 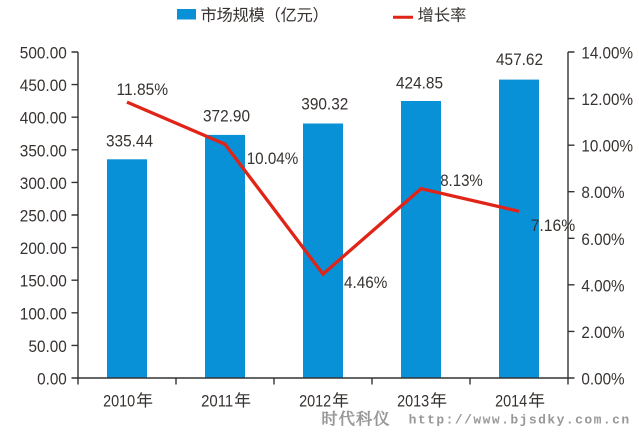 What do you see at coordinates (43, 281) in the screenshot?
I see `svg-text: 150.00` at bounding box center [43, 281].